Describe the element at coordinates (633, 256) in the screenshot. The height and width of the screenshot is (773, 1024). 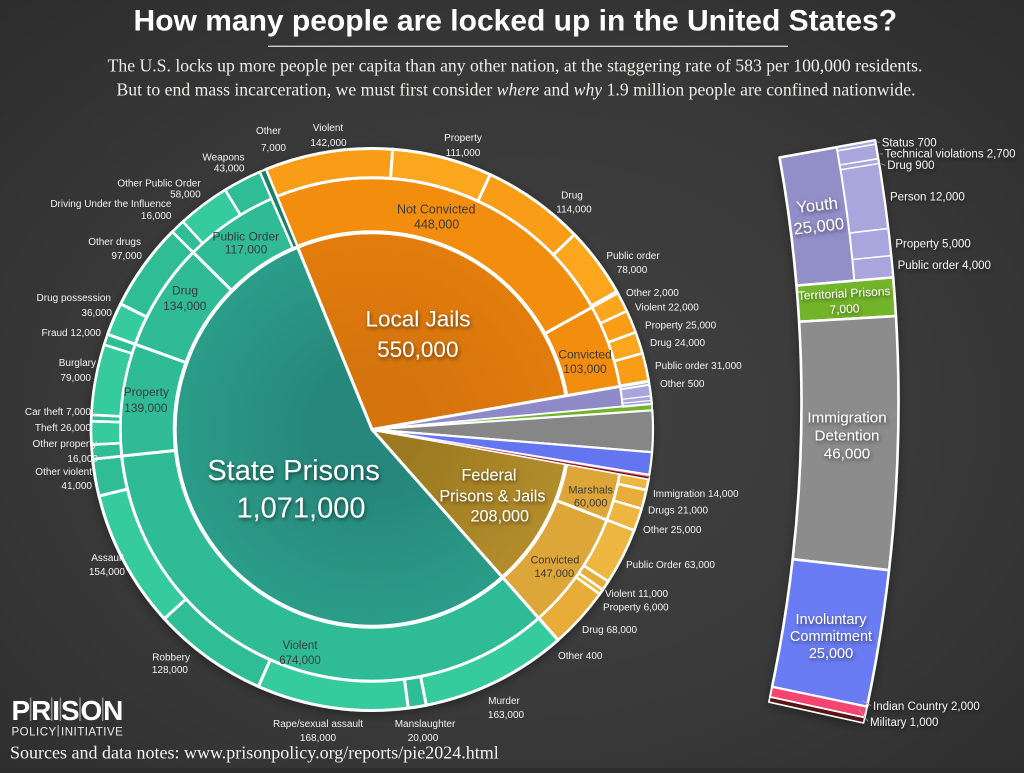
I see `svg-text: Public order` at that location.